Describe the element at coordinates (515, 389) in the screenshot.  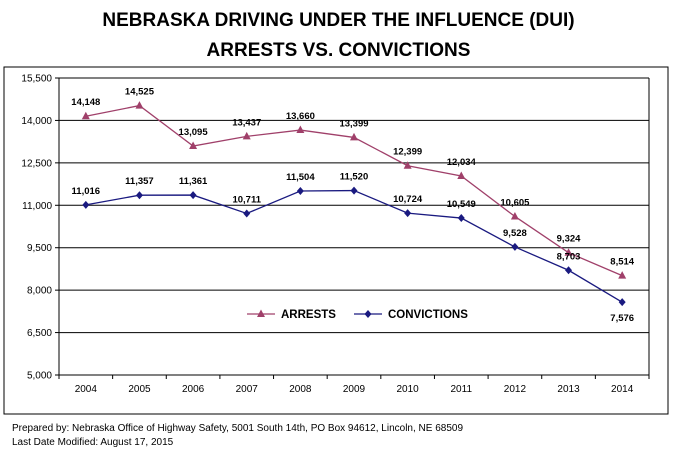
I see `x-tick-label: 2012` at that location.